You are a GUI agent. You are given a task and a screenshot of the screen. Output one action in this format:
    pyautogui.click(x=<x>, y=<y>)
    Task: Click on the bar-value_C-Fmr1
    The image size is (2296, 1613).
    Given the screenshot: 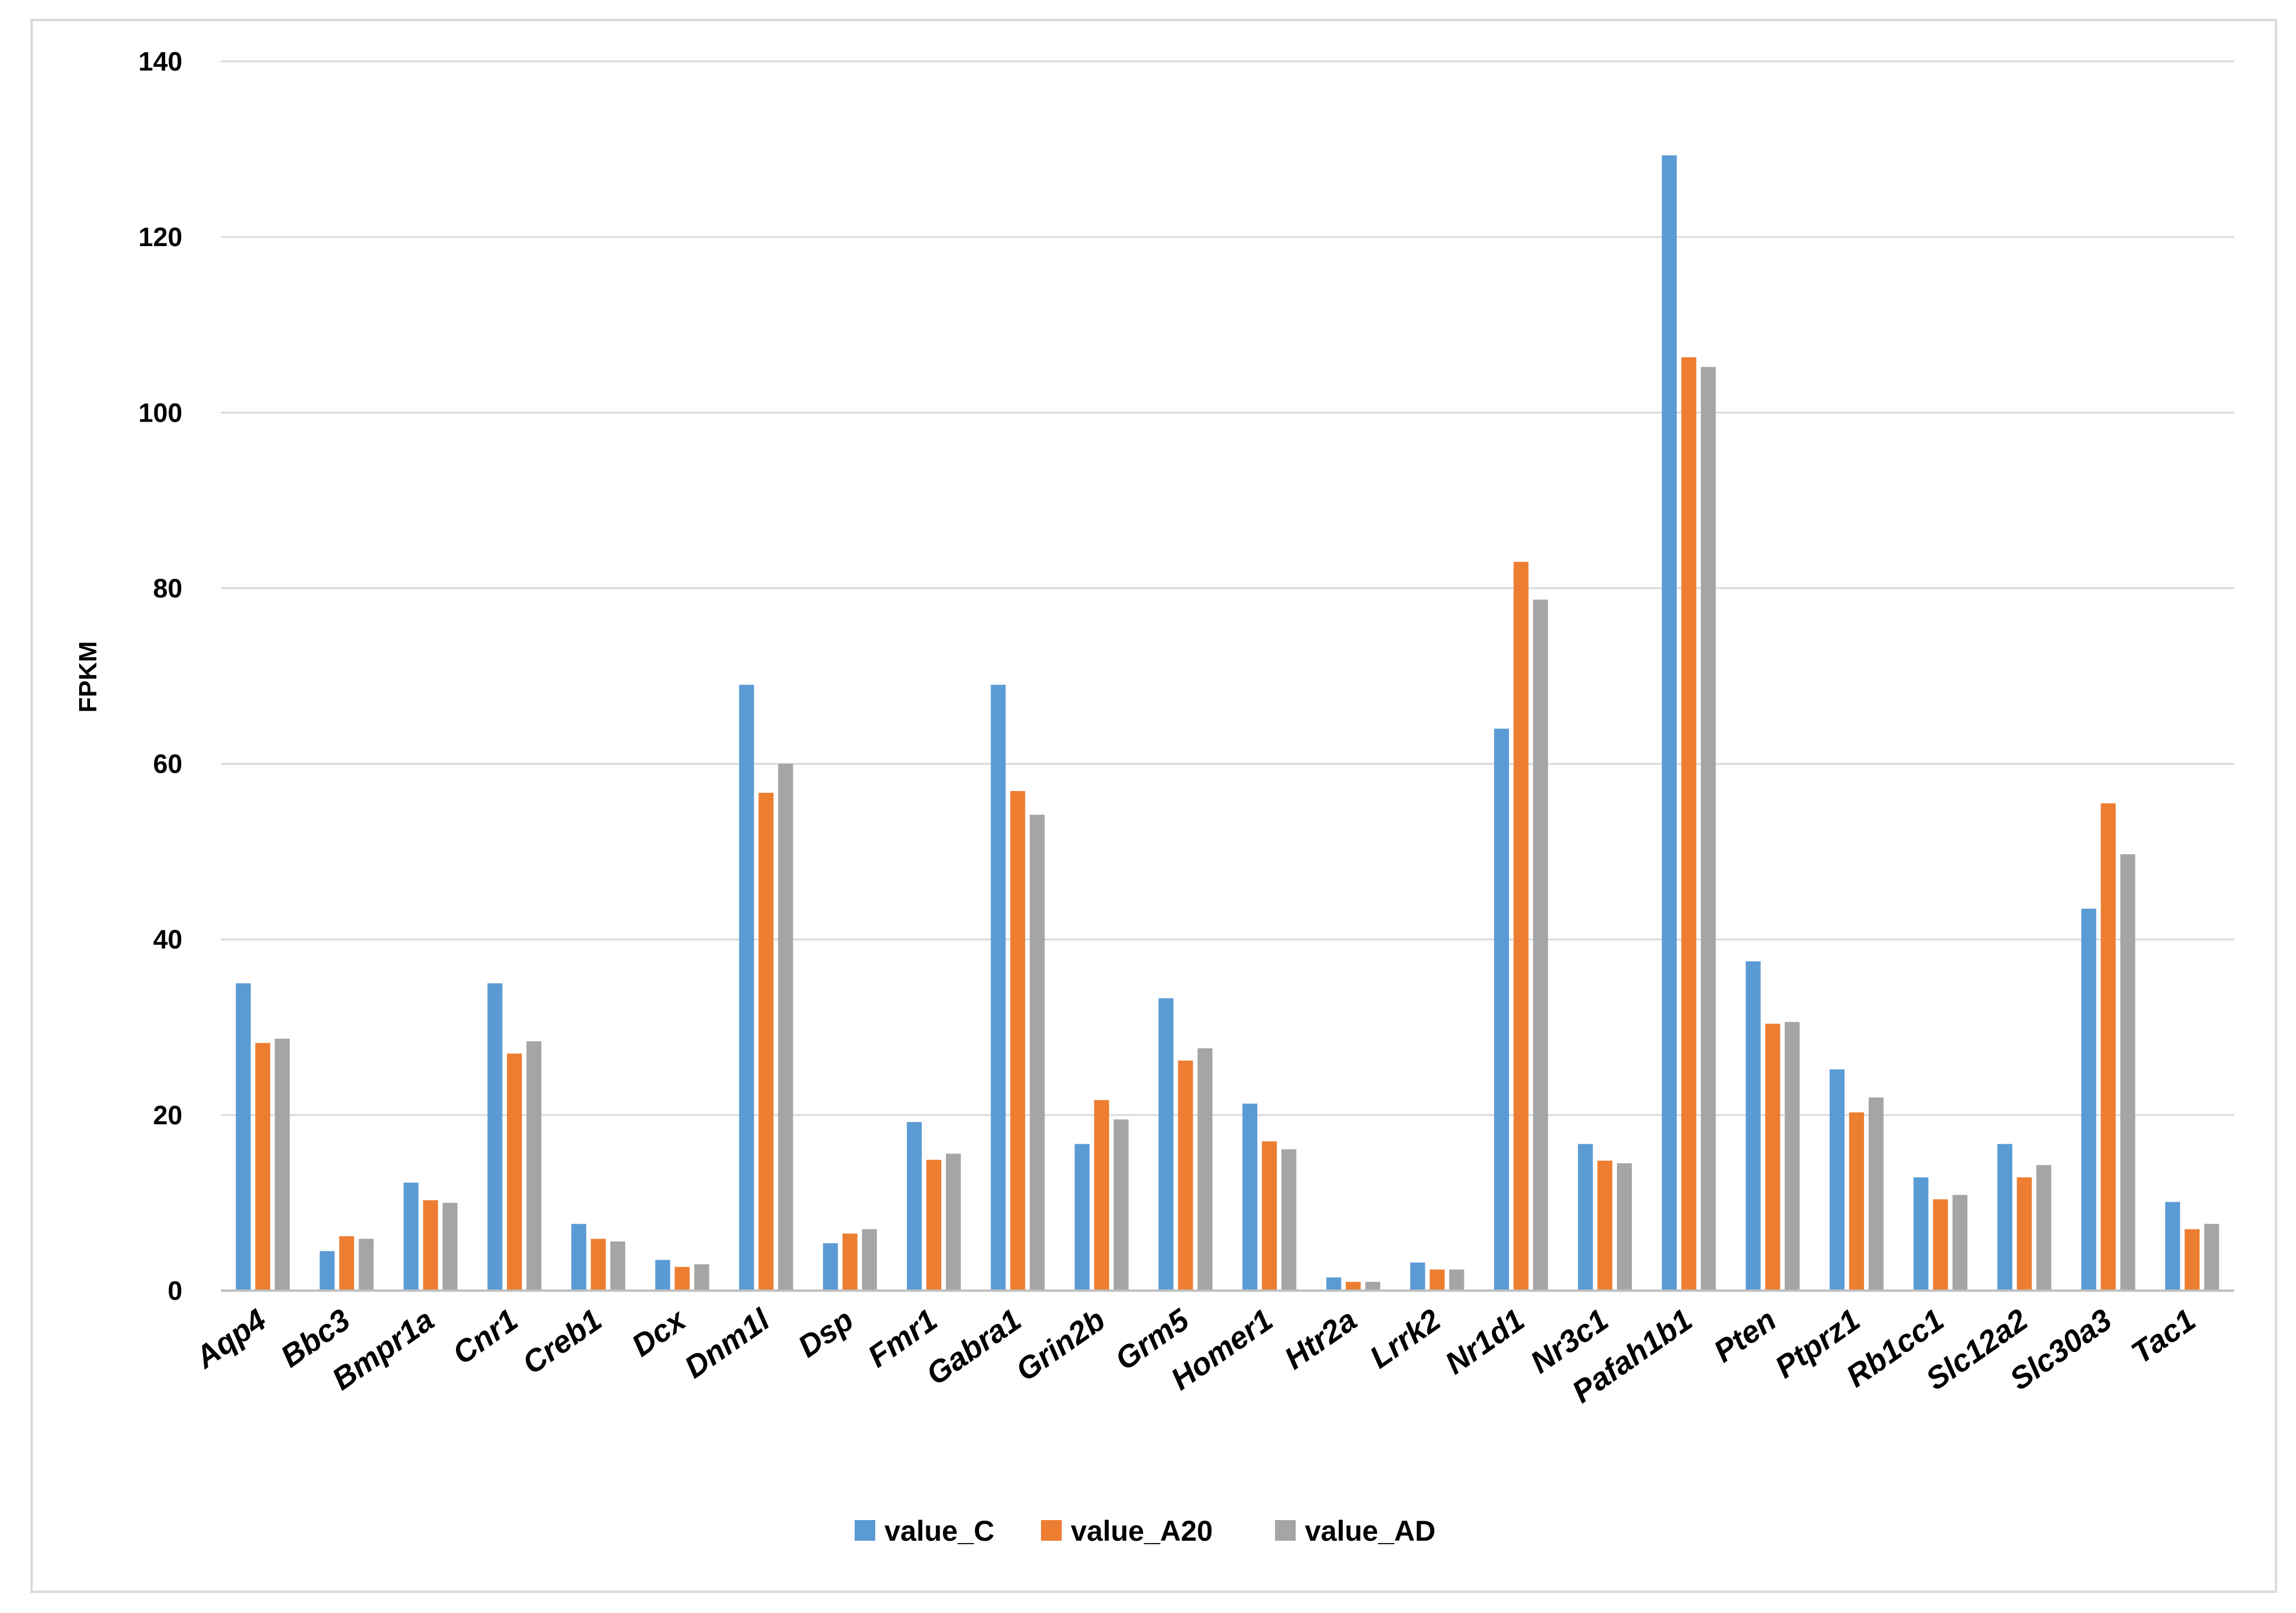 What is the action you would take?
    pyautogui.click(x=914, y=1206)
    